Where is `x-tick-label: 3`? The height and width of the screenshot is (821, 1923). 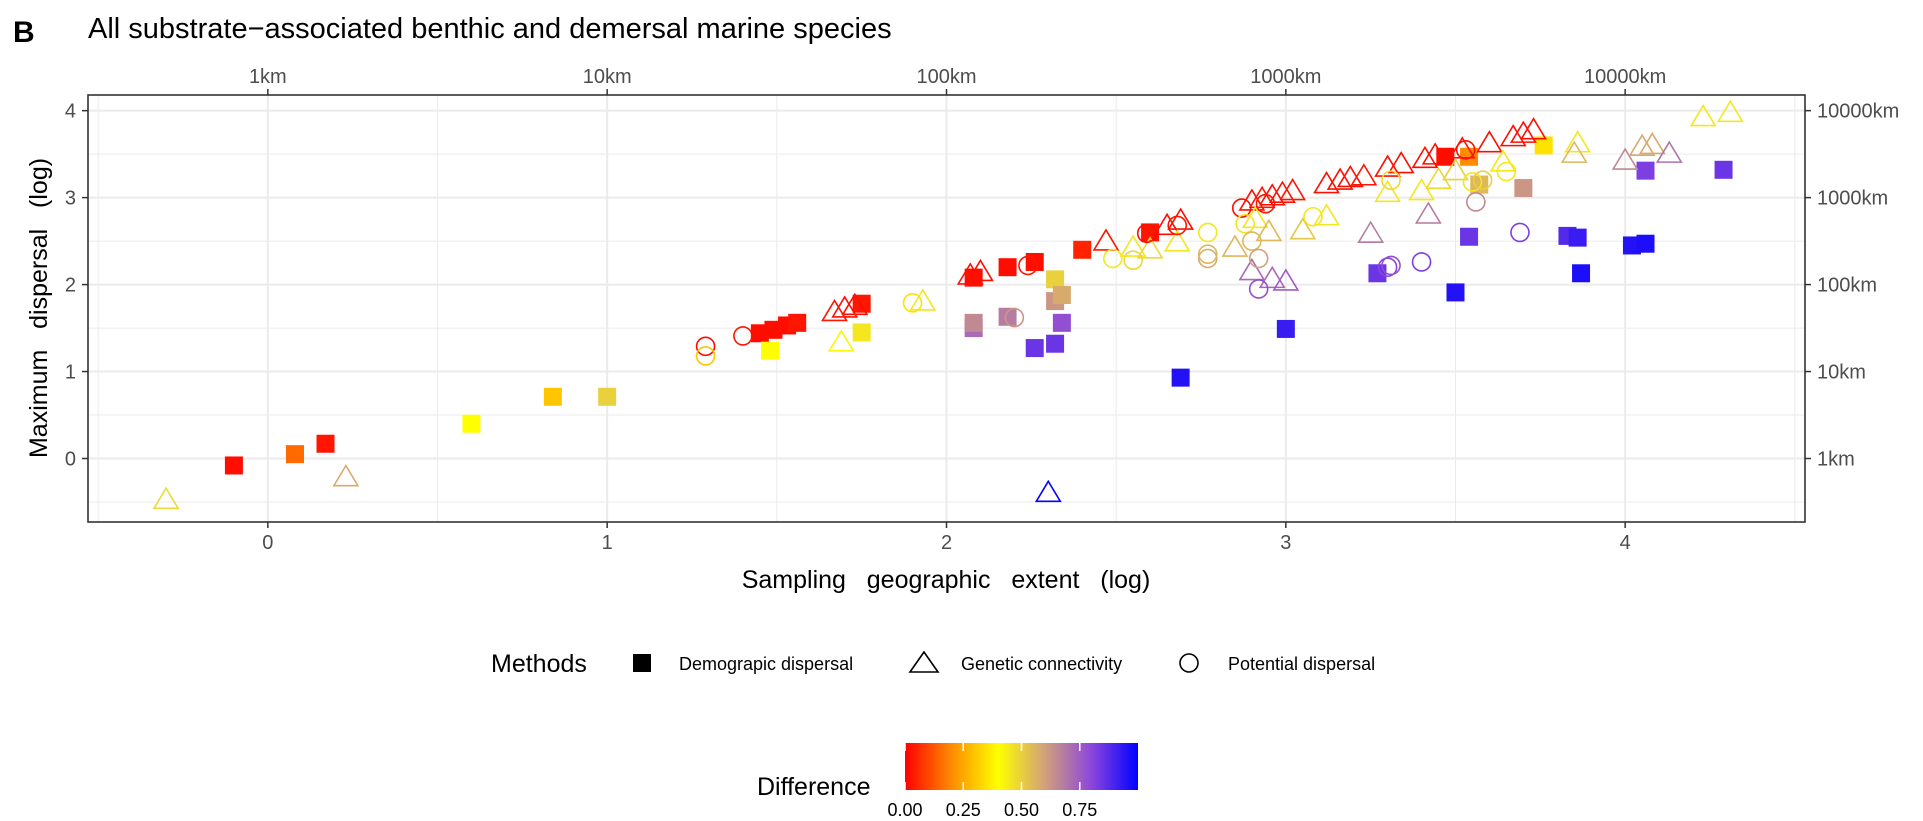
x-tick-label: 3 is located at coordinates (1285, 543).